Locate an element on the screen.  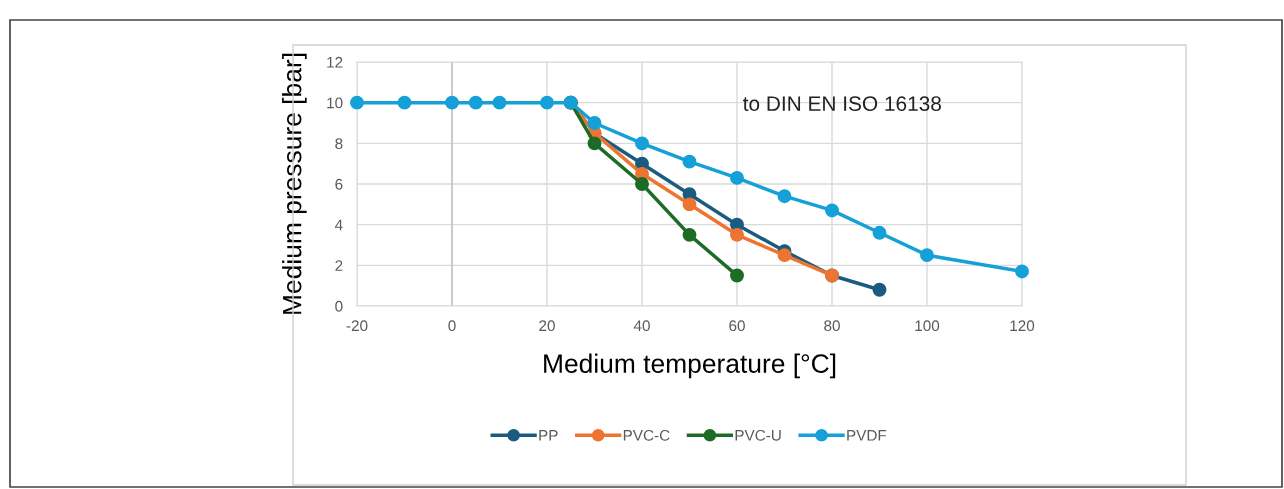
y-tick-label: 10 is located at coordinates (335, 103).